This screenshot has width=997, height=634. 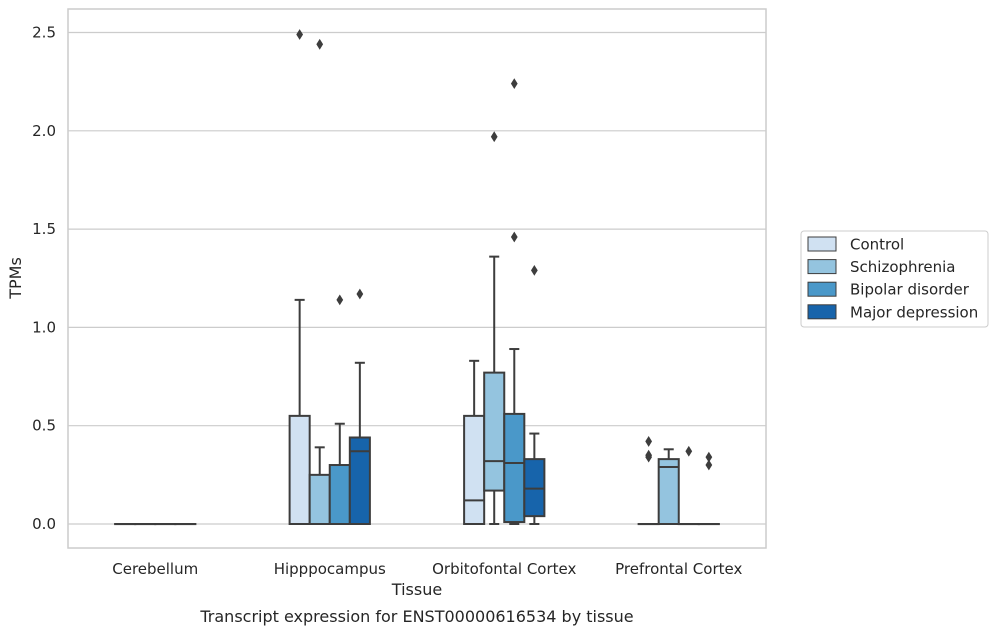 I want to click on y-tick-label: 2.0, so click(x=44, y=131).